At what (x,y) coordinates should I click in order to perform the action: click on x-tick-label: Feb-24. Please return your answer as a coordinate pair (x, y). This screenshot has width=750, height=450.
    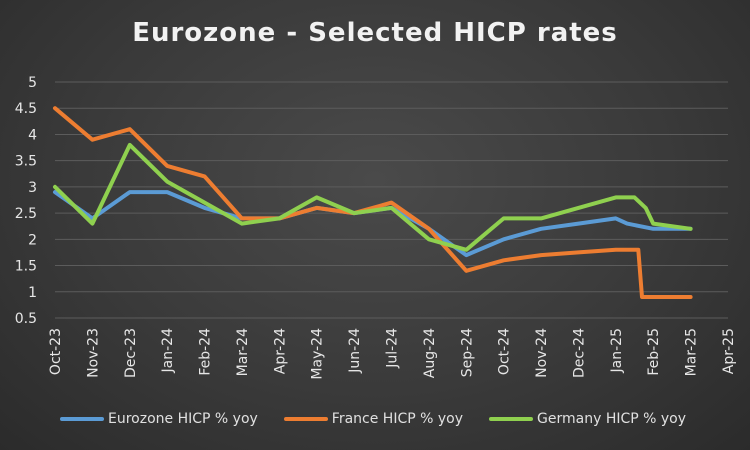
    Looking at the image, I should click on (206, 352).